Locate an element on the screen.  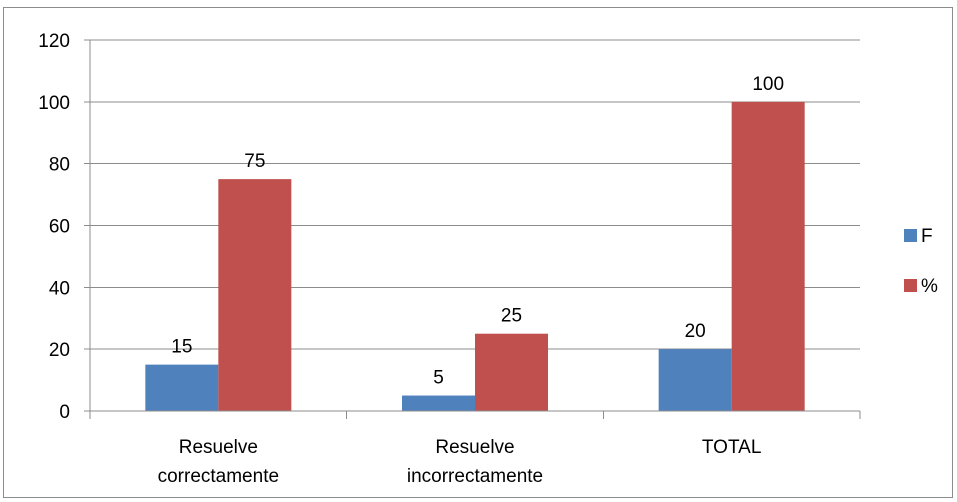
data-label-pct-0: 75 is located at coordinates (254, 161).